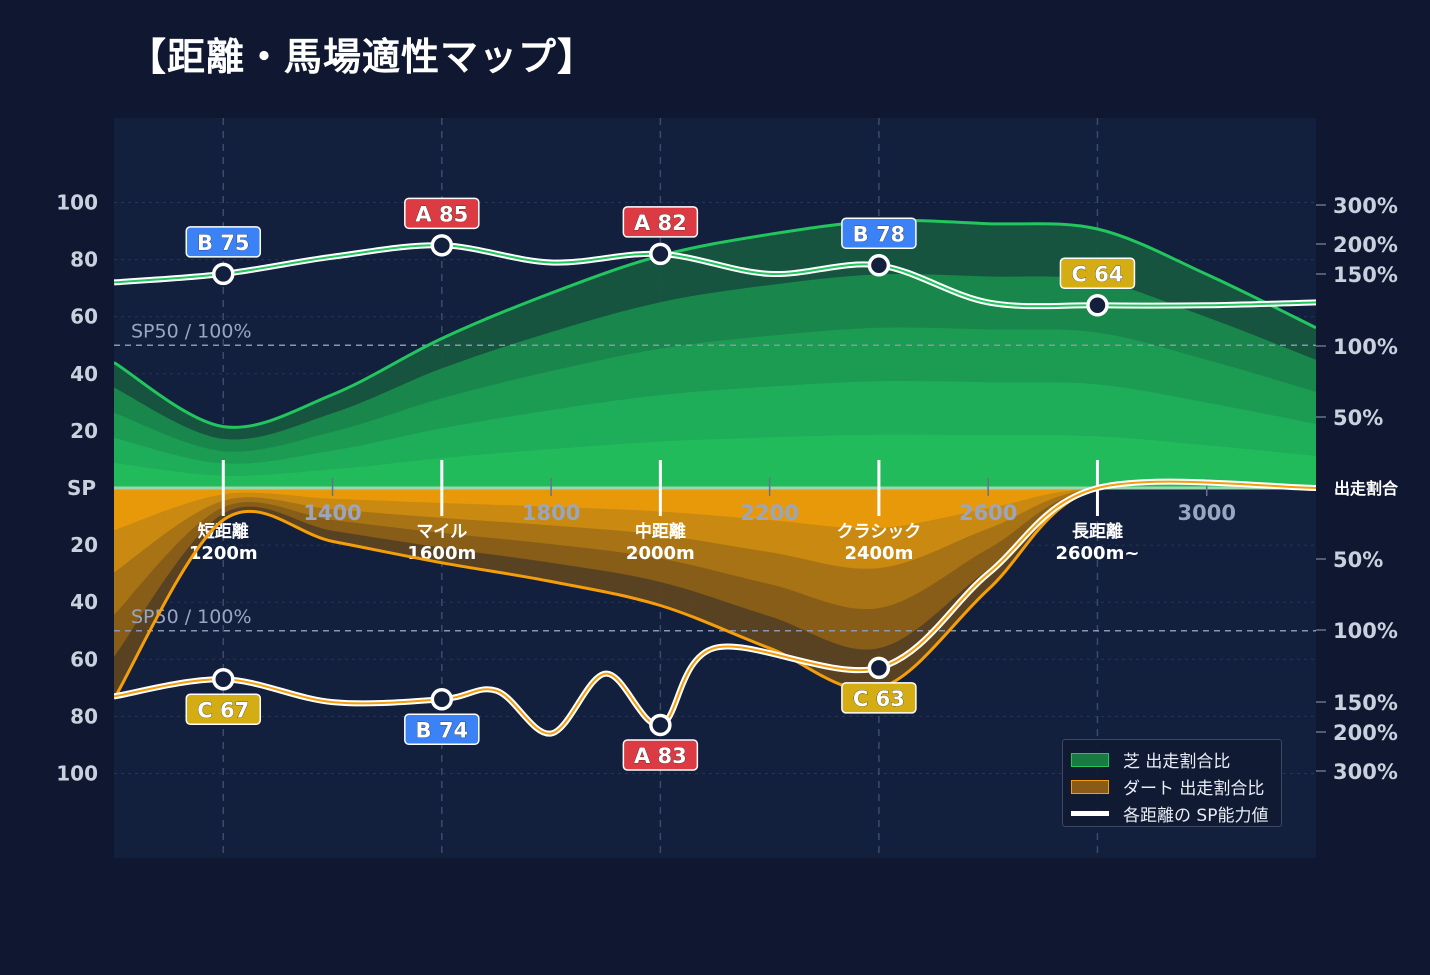 The image size is (1430, 975). What do you see at coordinates (1090, 813) in the screenshot?
I see `legend-swatch-sp` at bounding box center [1090, 813].